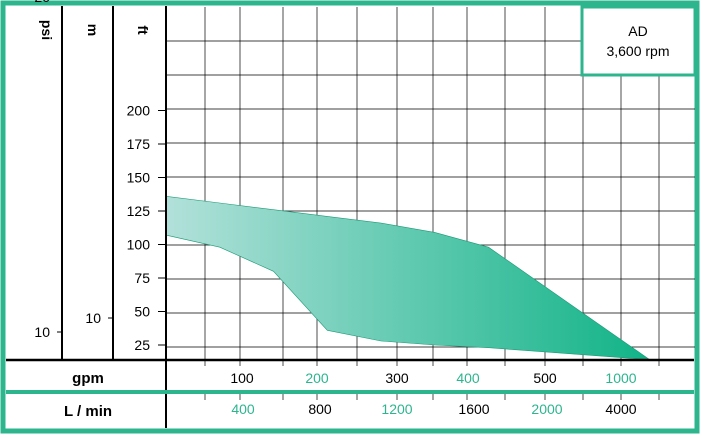 Image resolution: width=702 pixels, height=438 pixels. Describe the element at coordinates (637, 51) in the screenshot. I see `model-speed: 3,600 rpm` at that location.